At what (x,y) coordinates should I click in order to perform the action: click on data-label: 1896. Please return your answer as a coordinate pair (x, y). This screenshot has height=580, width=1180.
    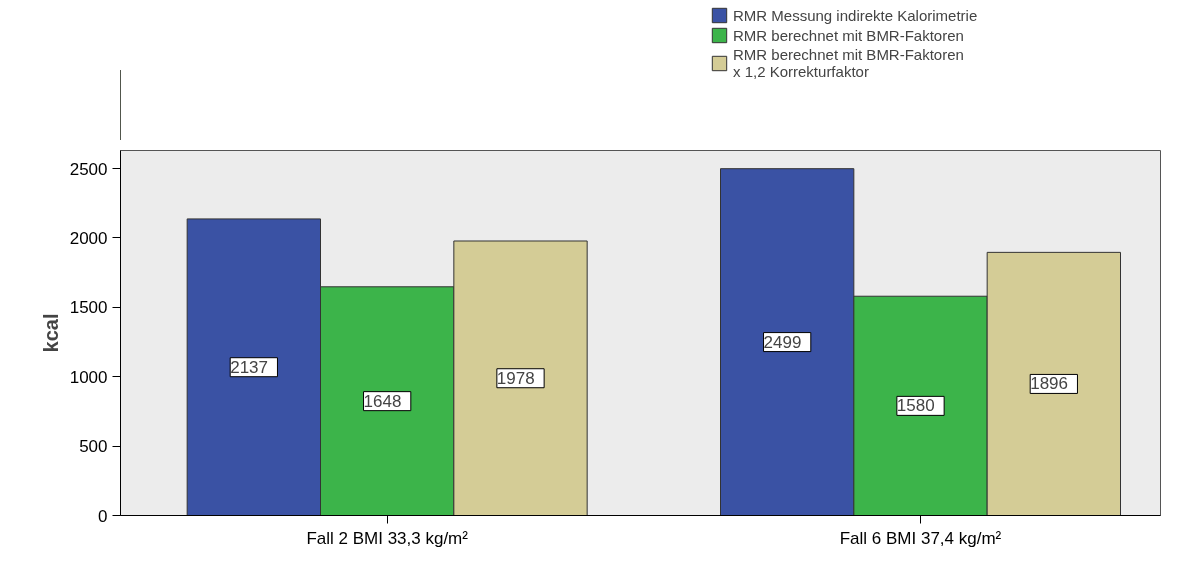
    Looking at the image, I should click on (1049, 384).